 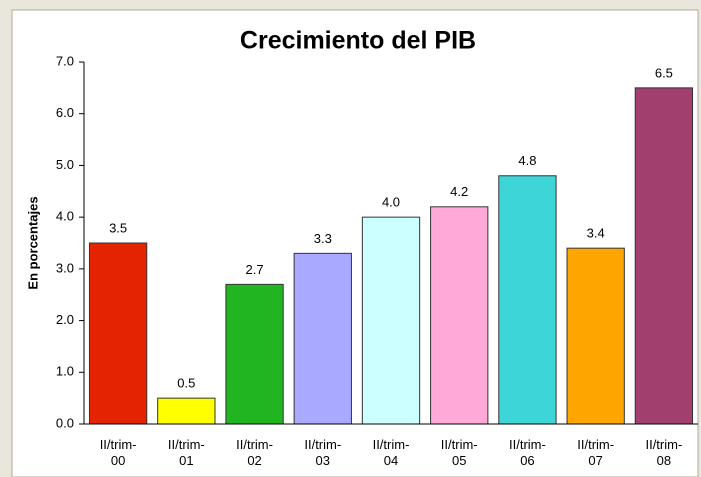 What do you see at coordinates (65, 216) in the screenshot?
I see `y-tick-label: 4.0` at bounding box center [65, 216].